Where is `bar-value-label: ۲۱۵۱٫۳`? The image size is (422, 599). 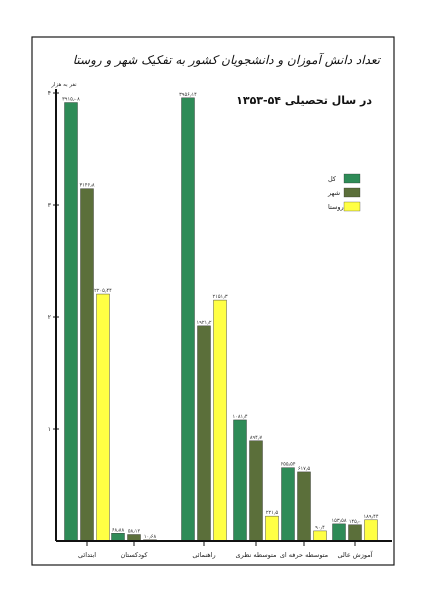 bar-value-label: ۲۱۵۱٫۳ is located at coordinates (219, 297).